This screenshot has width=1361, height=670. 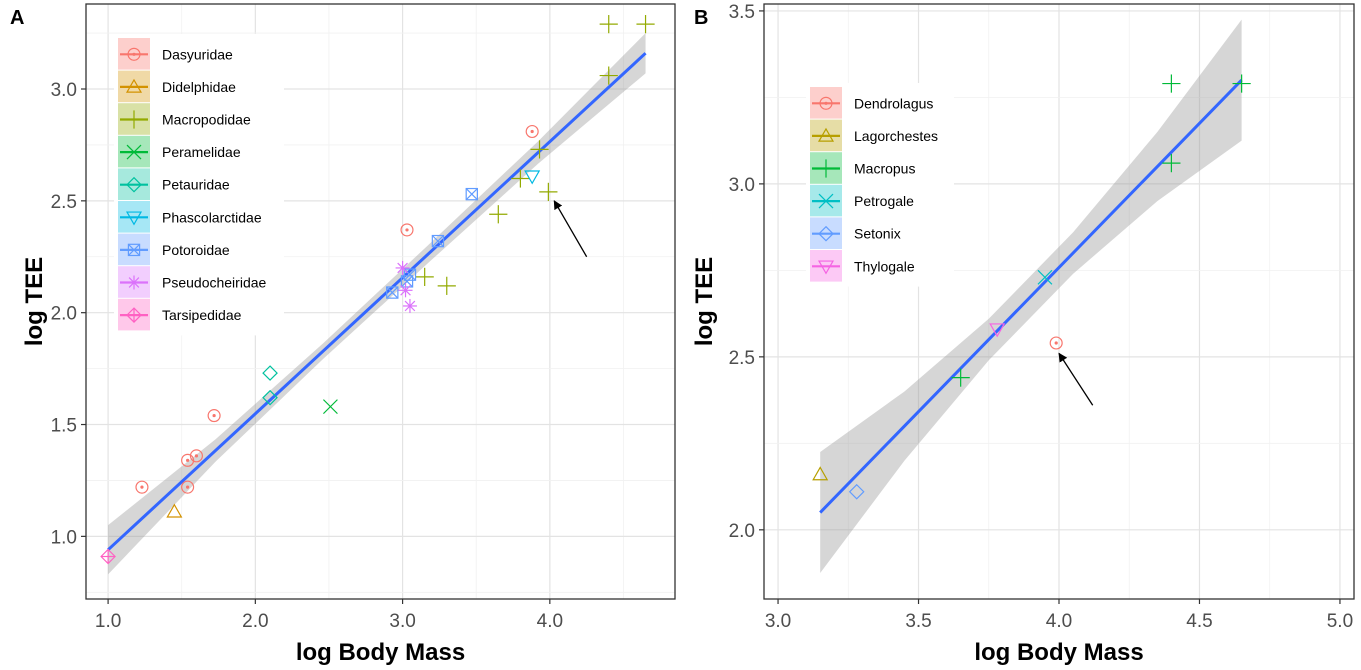 I want to click on legend-label: Macropodidae, so click(x=206, y=120).